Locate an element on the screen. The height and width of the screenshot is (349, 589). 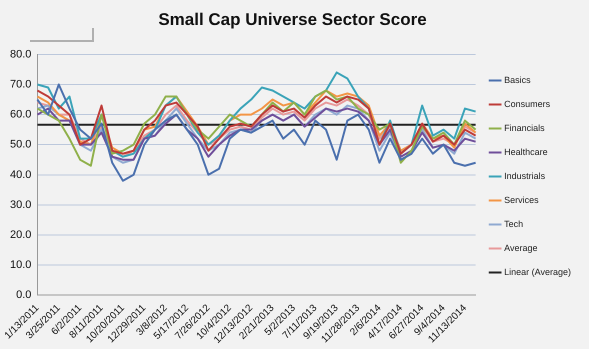
y-tick-label: 0.0 is located at coordinates (24, 295).